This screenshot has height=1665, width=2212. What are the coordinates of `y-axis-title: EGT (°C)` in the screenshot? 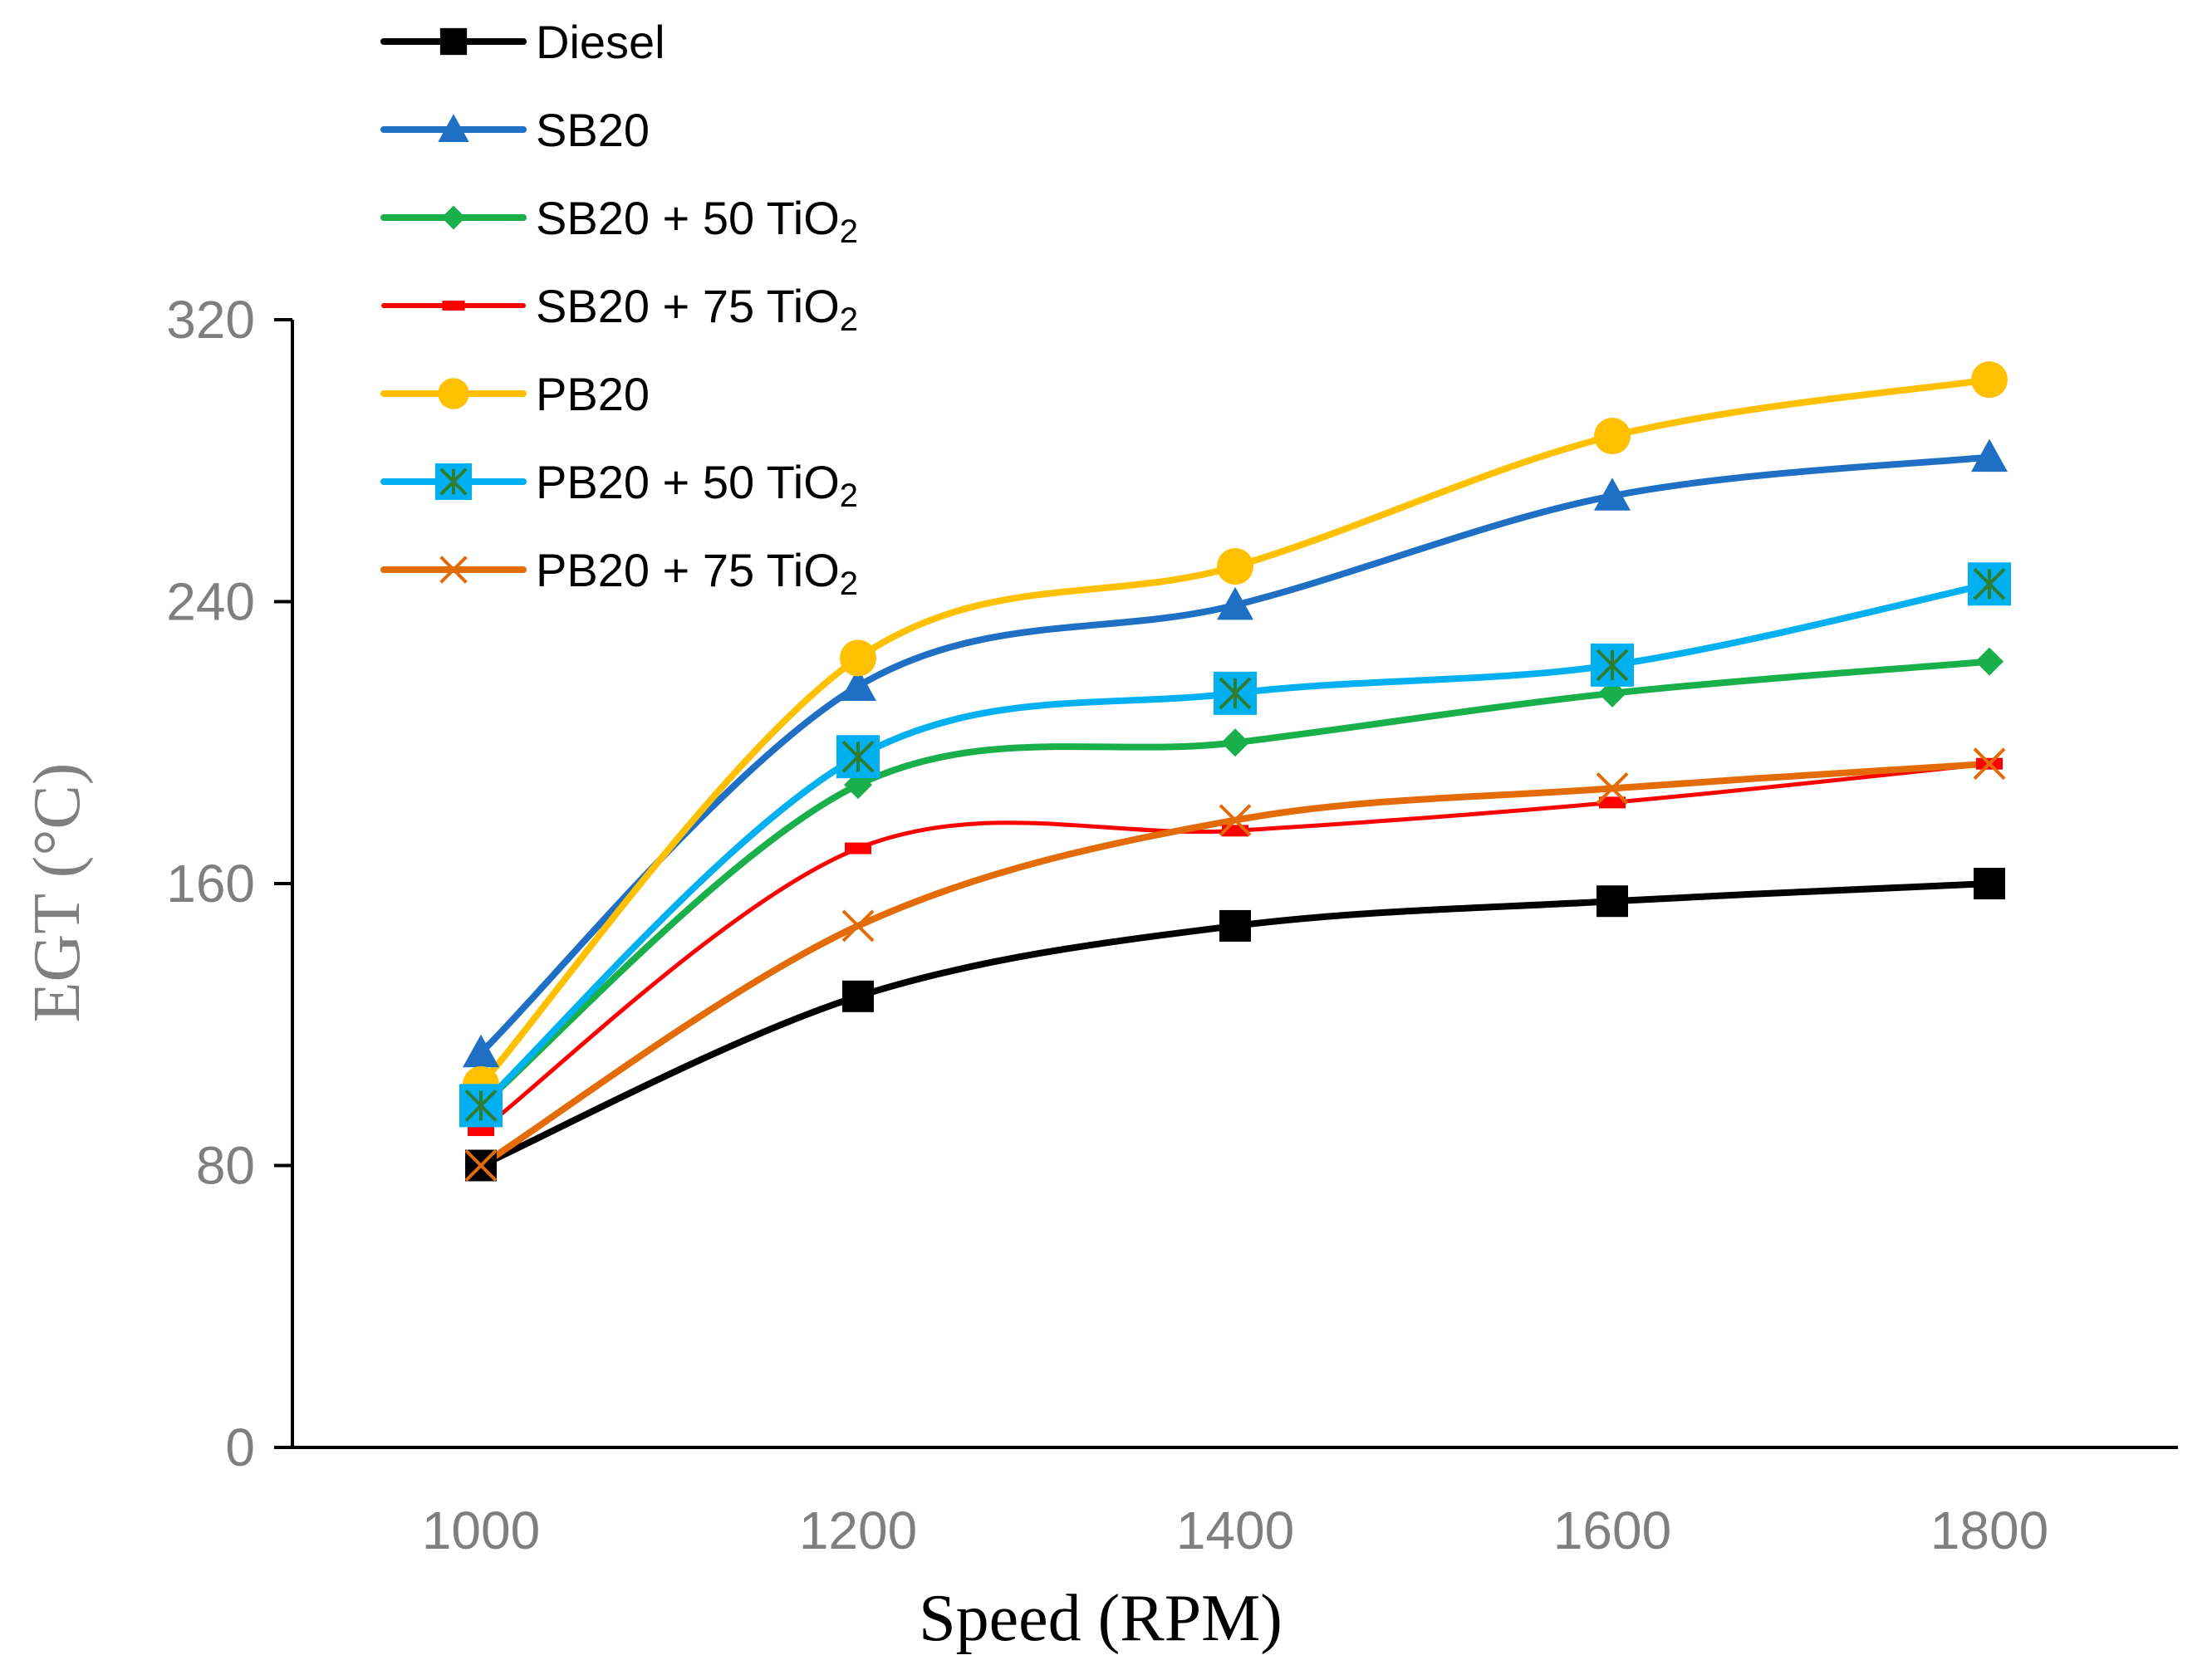 It's located at (57, 893).